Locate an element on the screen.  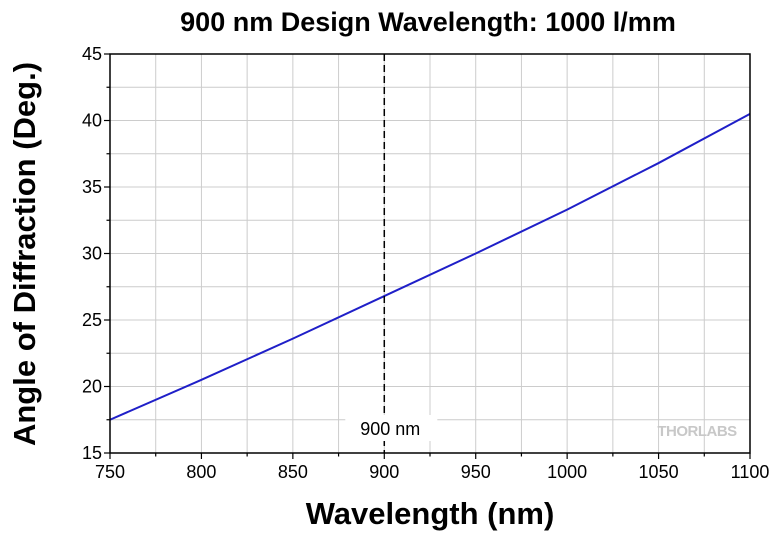
x-tick-label: 1100 is located at coordinates (750, 472).